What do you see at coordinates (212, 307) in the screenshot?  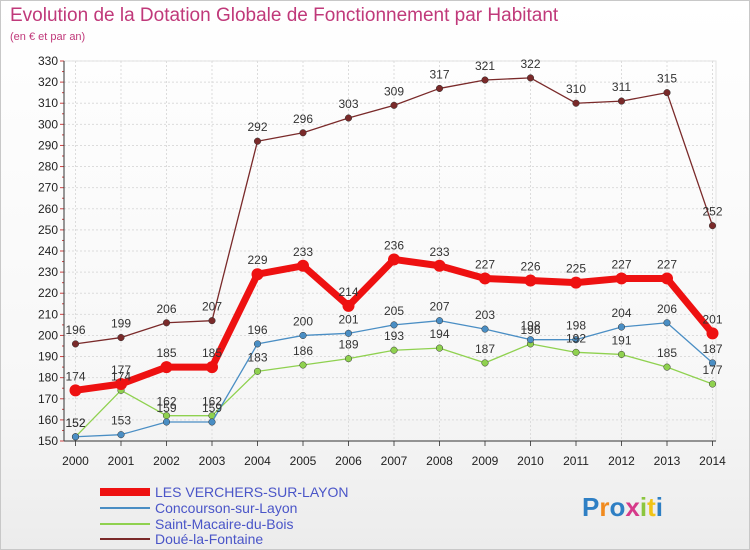 I see `data-label-dou-la-fontaine: 207` at bounding box center [212, 307].